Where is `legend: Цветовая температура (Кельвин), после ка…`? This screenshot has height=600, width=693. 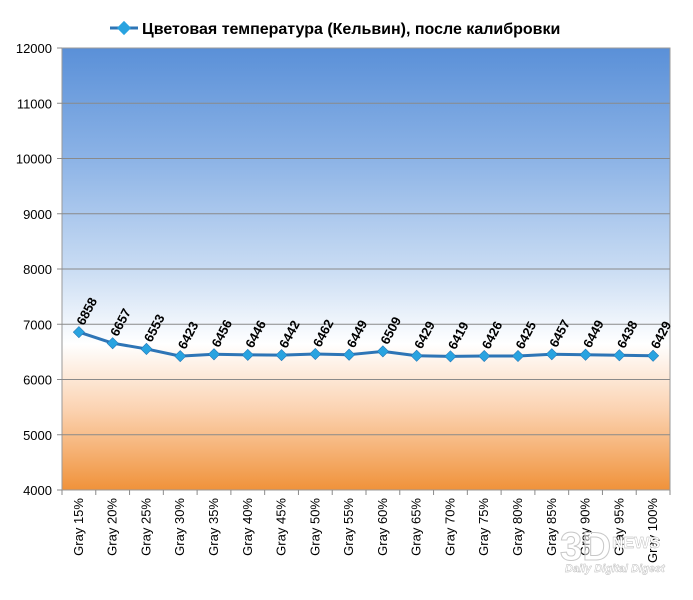 legend: Цветовая температура (Кельвин), после ка… is located at coordinates (335, 29).